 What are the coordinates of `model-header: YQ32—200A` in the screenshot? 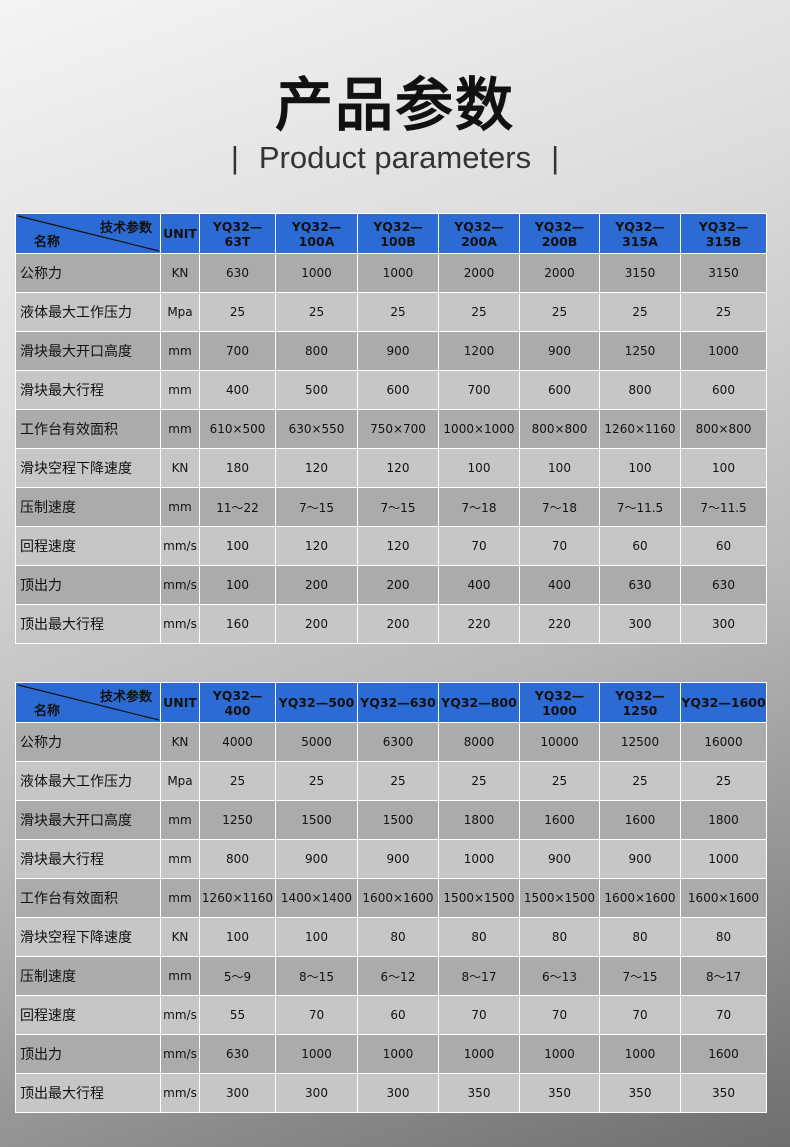 It's located at (479, 233).